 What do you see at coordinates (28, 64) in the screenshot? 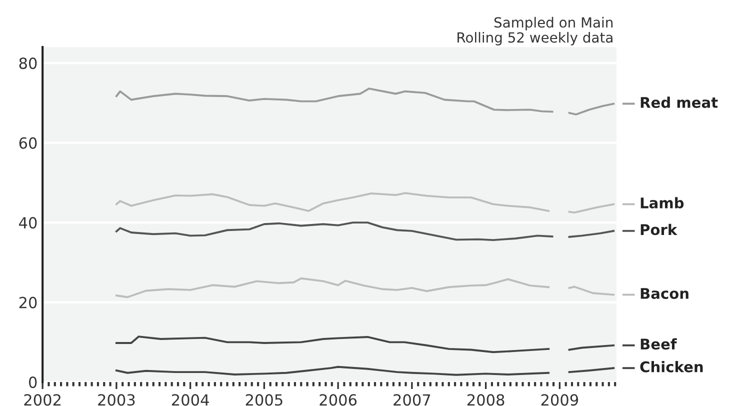
I see `y-tick-label: 80` at bounding box center [28, 64].